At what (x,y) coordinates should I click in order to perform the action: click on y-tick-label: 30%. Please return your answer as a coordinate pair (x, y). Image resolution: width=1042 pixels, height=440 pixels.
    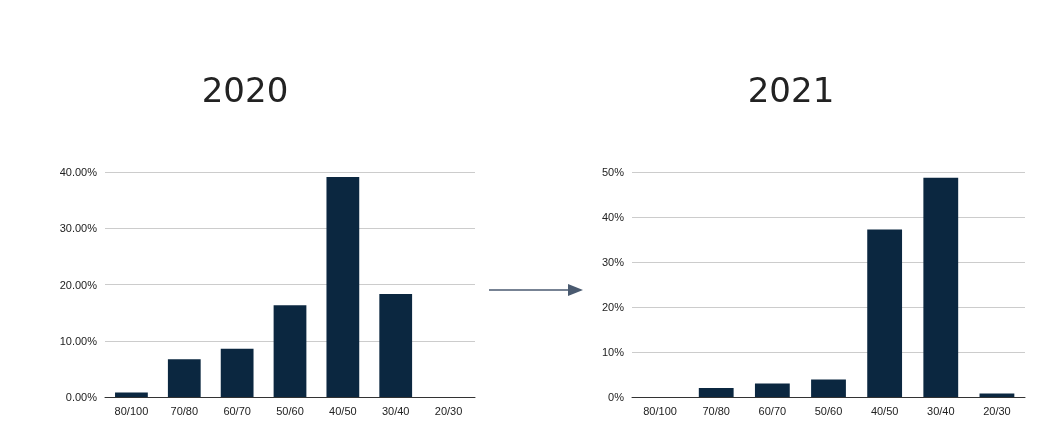
    Looking at the image, I should click on (613, 262).